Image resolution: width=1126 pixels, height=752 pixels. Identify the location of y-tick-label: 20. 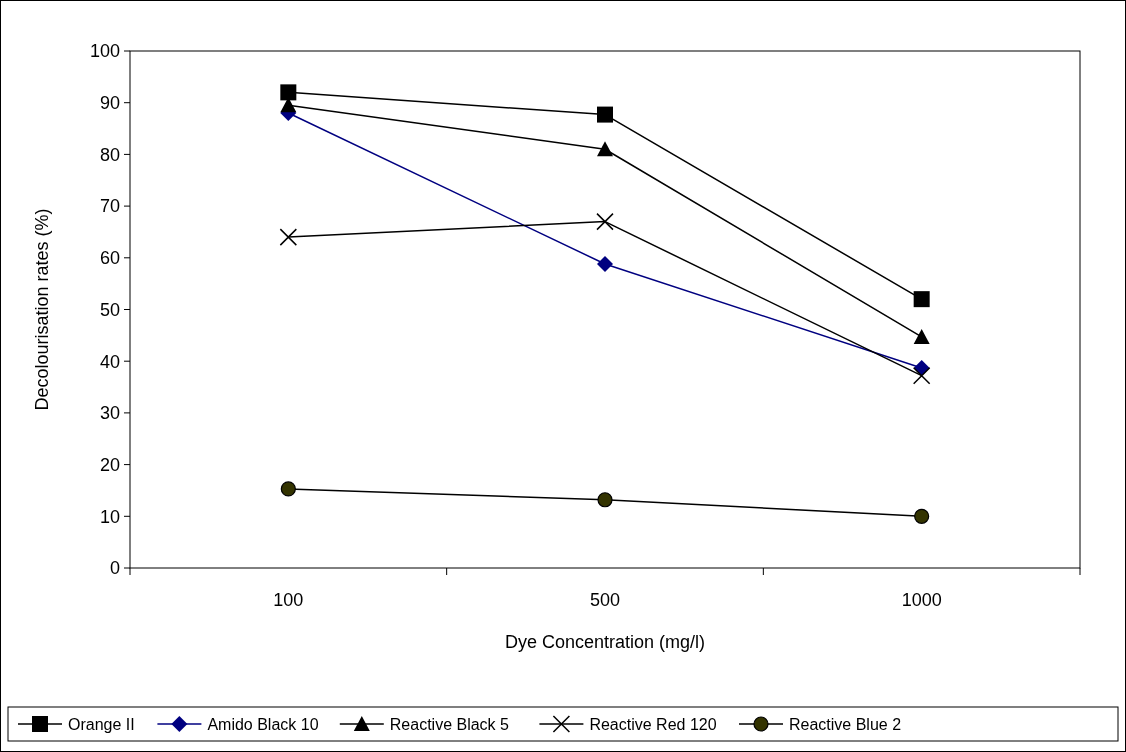
(109, 464).